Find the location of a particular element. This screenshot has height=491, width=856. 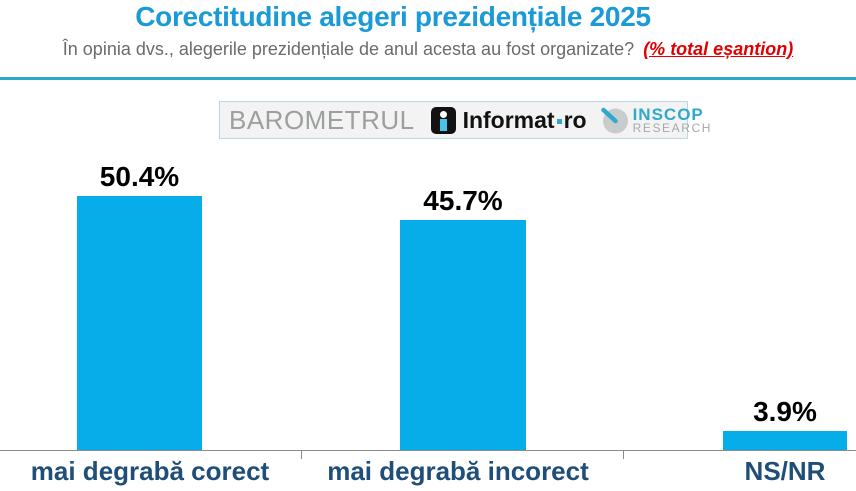

category-label-incorect: mai degrabă incorect is located at coordinates (458, 471).